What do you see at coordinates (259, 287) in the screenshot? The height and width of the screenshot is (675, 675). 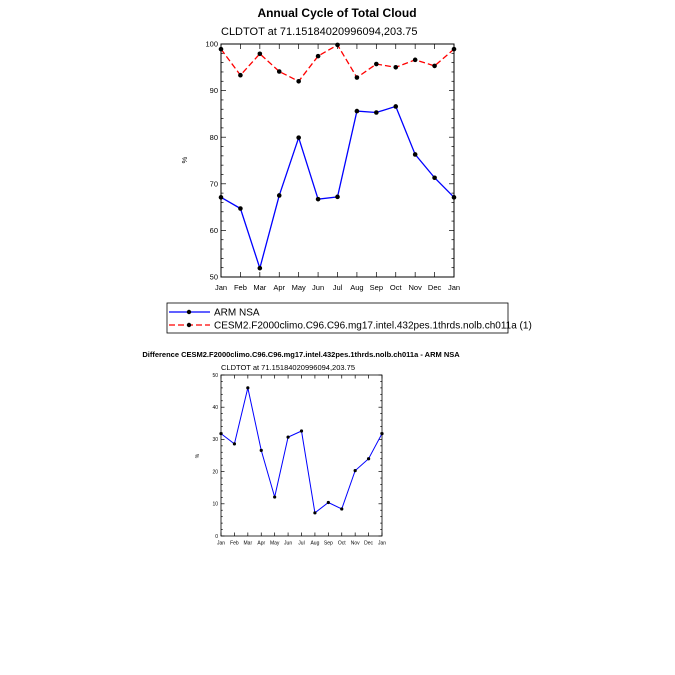 I see `c1-xtick-label: Mar` at bounding box center [259, 287].